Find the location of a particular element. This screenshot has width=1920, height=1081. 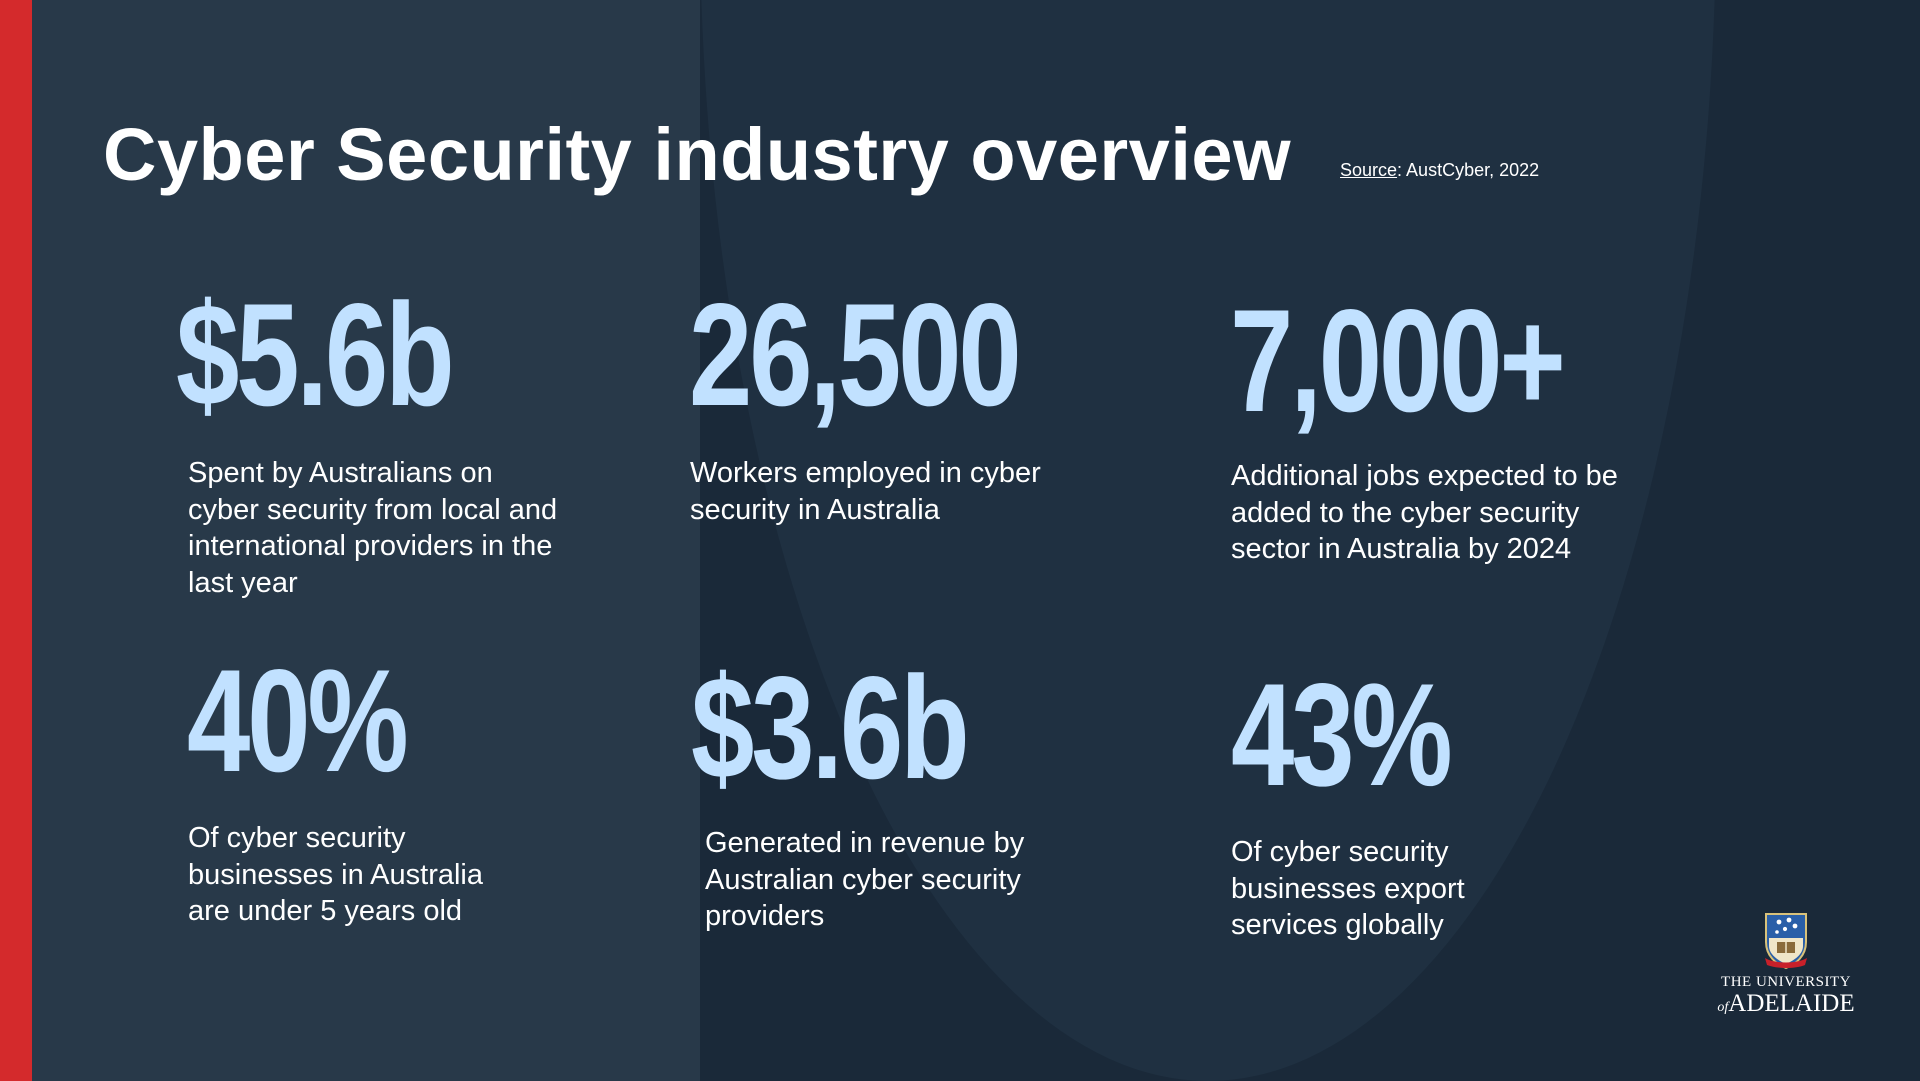

stat-value-spend: $5.6b is located at coordinates (315, 354).